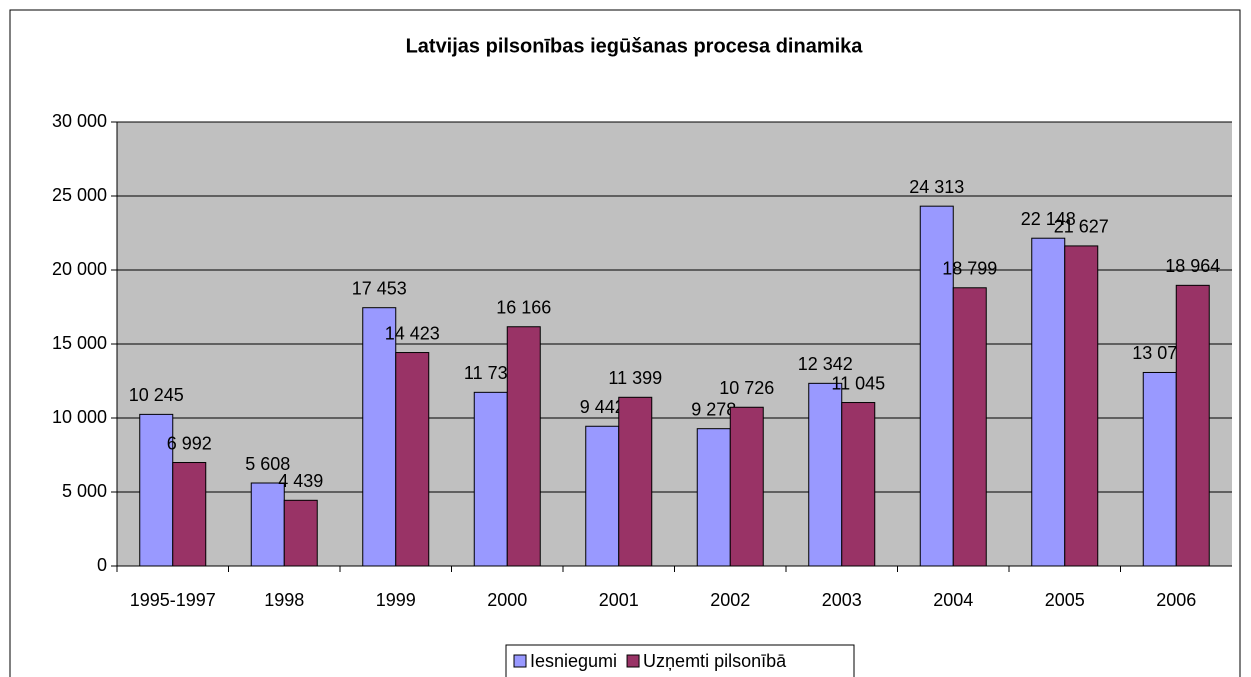 Image resolution: width=1251 pixels, height=677 pixels. What do you see at coordinates (379, 288) in the screenshot?
I see `value-label: 17 453` at bounding box center [379, 288].